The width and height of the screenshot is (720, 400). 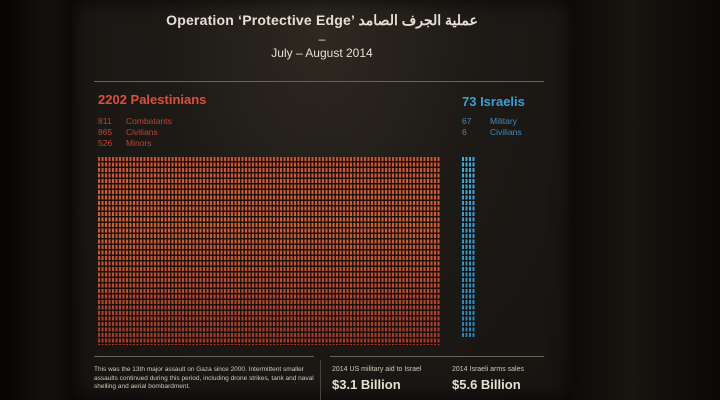 I want to click on us-aid-value: $3.1 Billion, so click(x=366, y=384).